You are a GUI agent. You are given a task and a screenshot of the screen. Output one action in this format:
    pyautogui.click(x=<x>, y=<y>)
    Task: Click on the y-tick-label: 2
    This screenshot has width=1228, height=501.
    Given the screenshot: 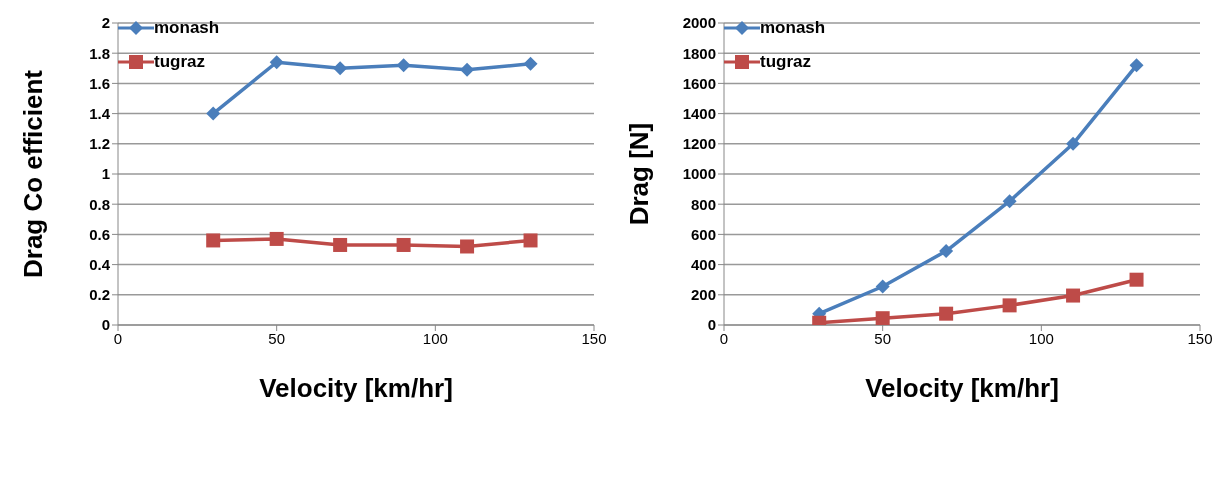 What is the action you would take?
    pyautogui.click(x=105, y=23)
    